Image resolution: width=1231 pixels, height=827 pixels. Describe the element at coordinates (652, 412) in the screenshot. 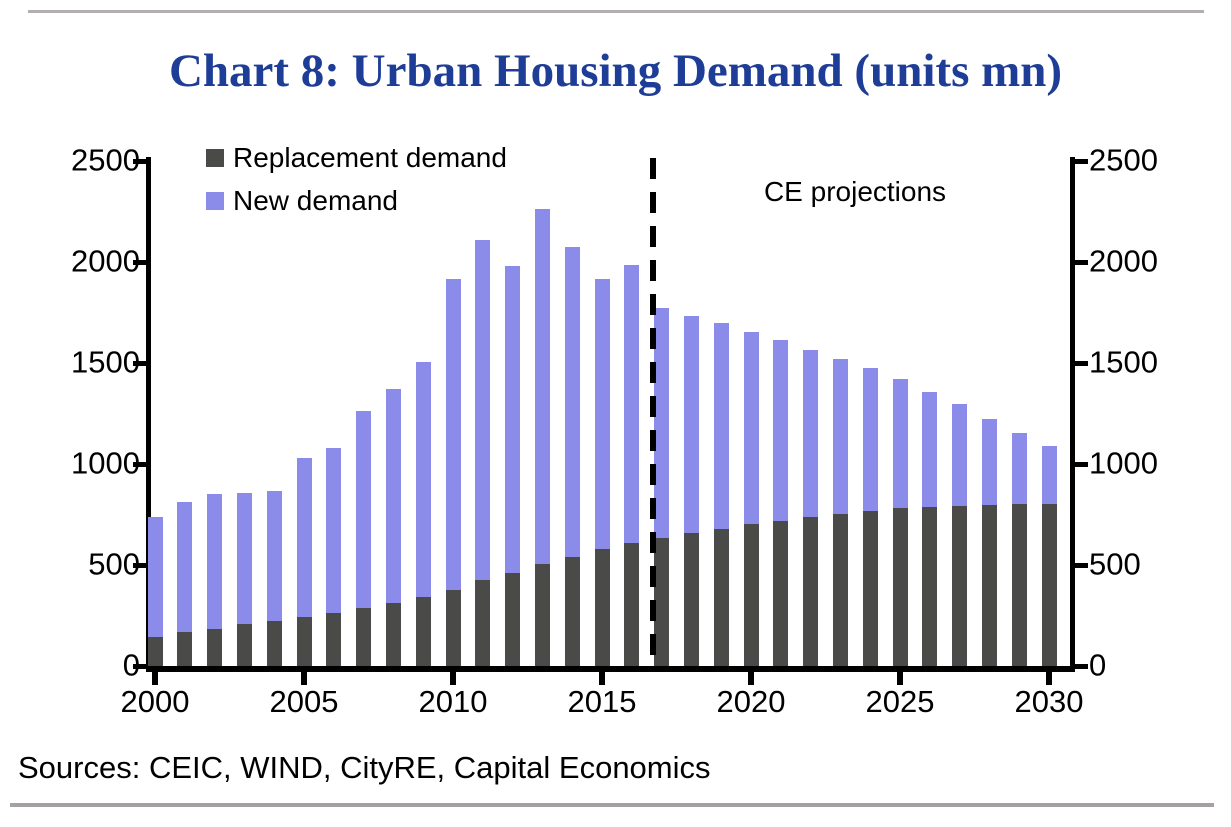

I see `projection-divider` at that location.